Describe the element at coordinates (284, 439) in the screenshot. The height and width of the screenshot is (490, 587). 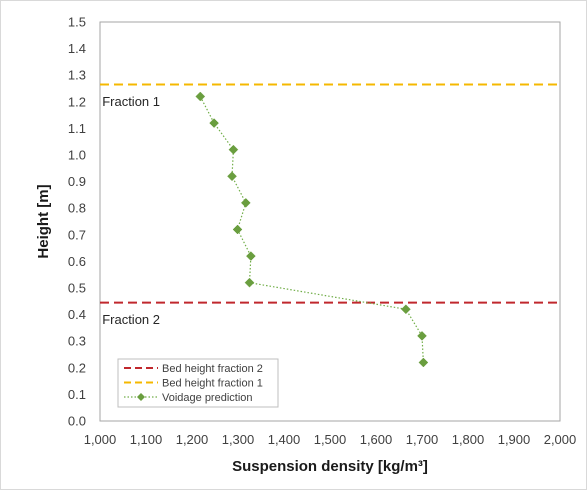
I see `x-tick-label: 1,400` at that location.